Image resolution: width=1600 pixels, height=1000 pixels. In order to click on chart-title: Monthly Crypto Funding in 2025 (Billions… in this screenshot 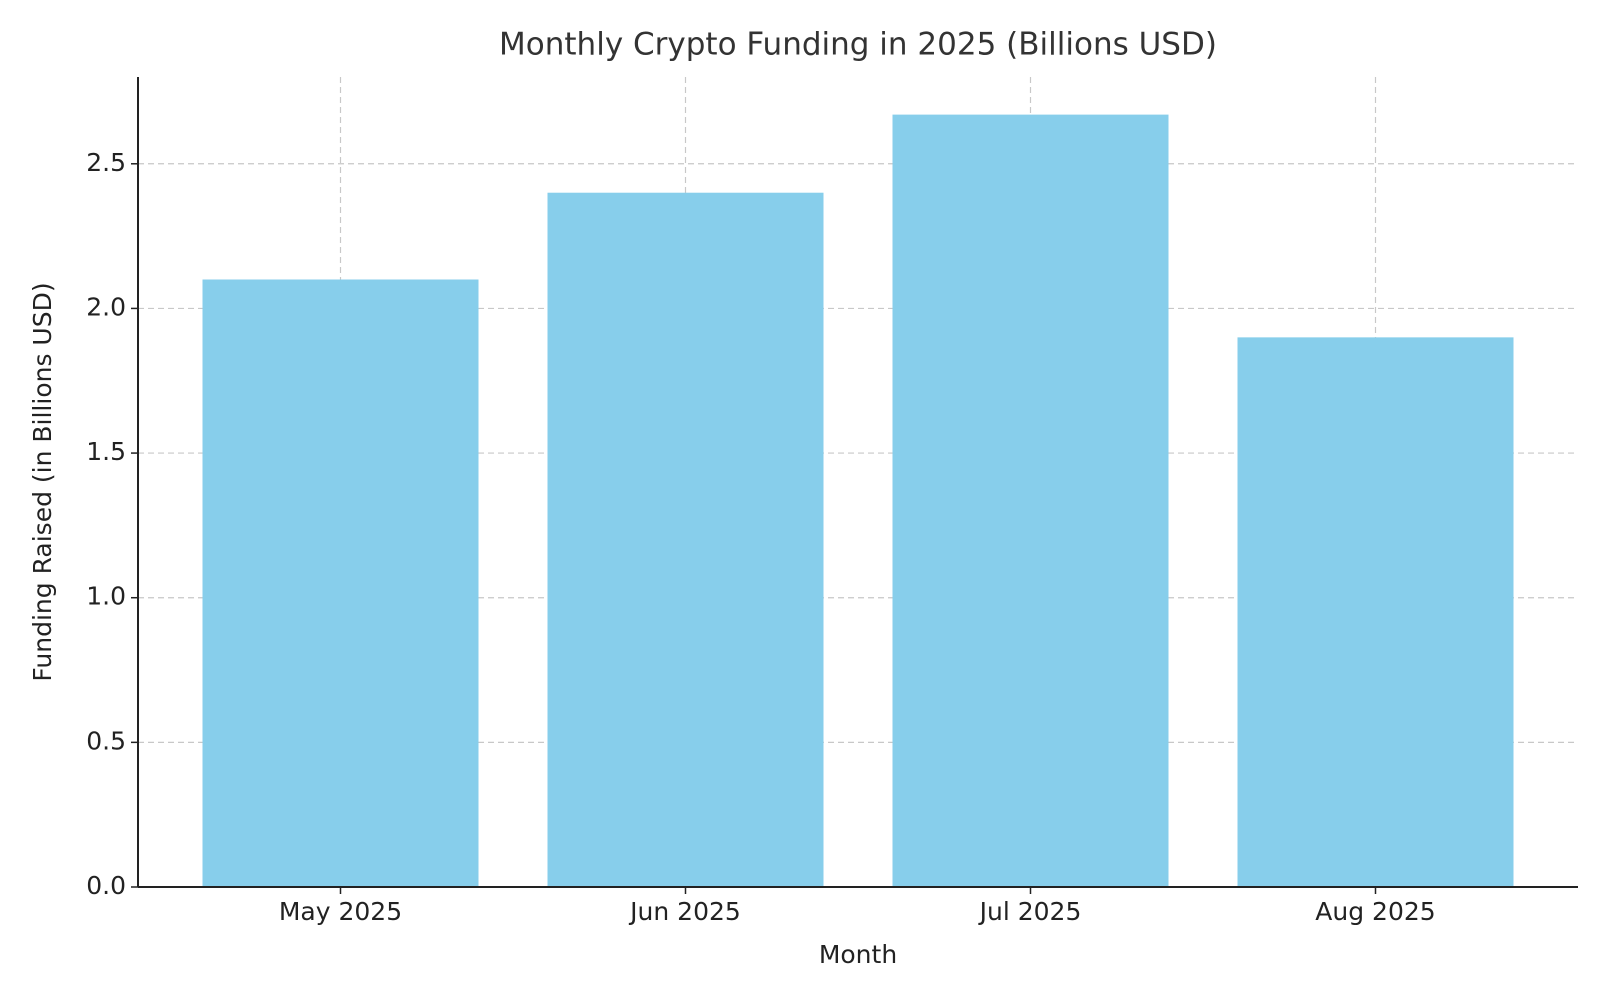, I will do `click(858, 45)`.